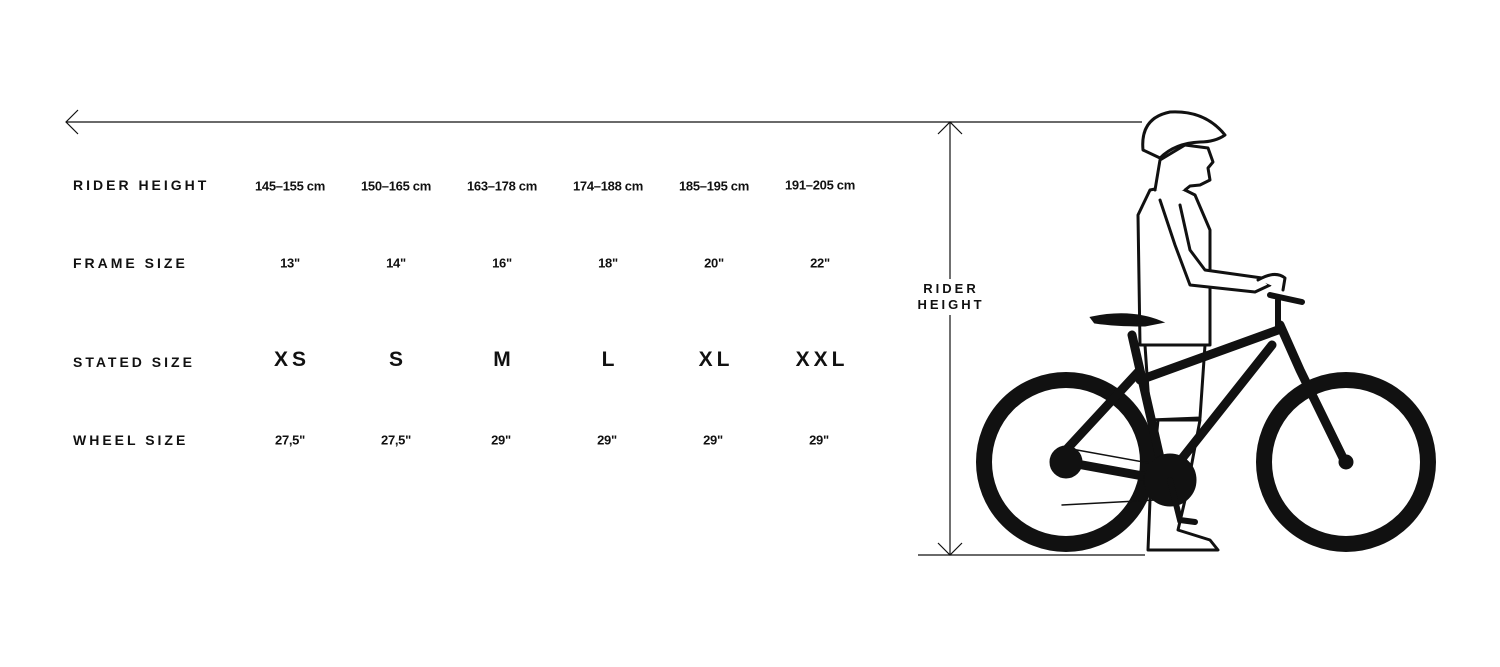 This screenshot has height=667, width=1500. What do you see at coordinates (504, 359) in the screenshot?
I see `table-cell: M` at bounding box center [504, 359].